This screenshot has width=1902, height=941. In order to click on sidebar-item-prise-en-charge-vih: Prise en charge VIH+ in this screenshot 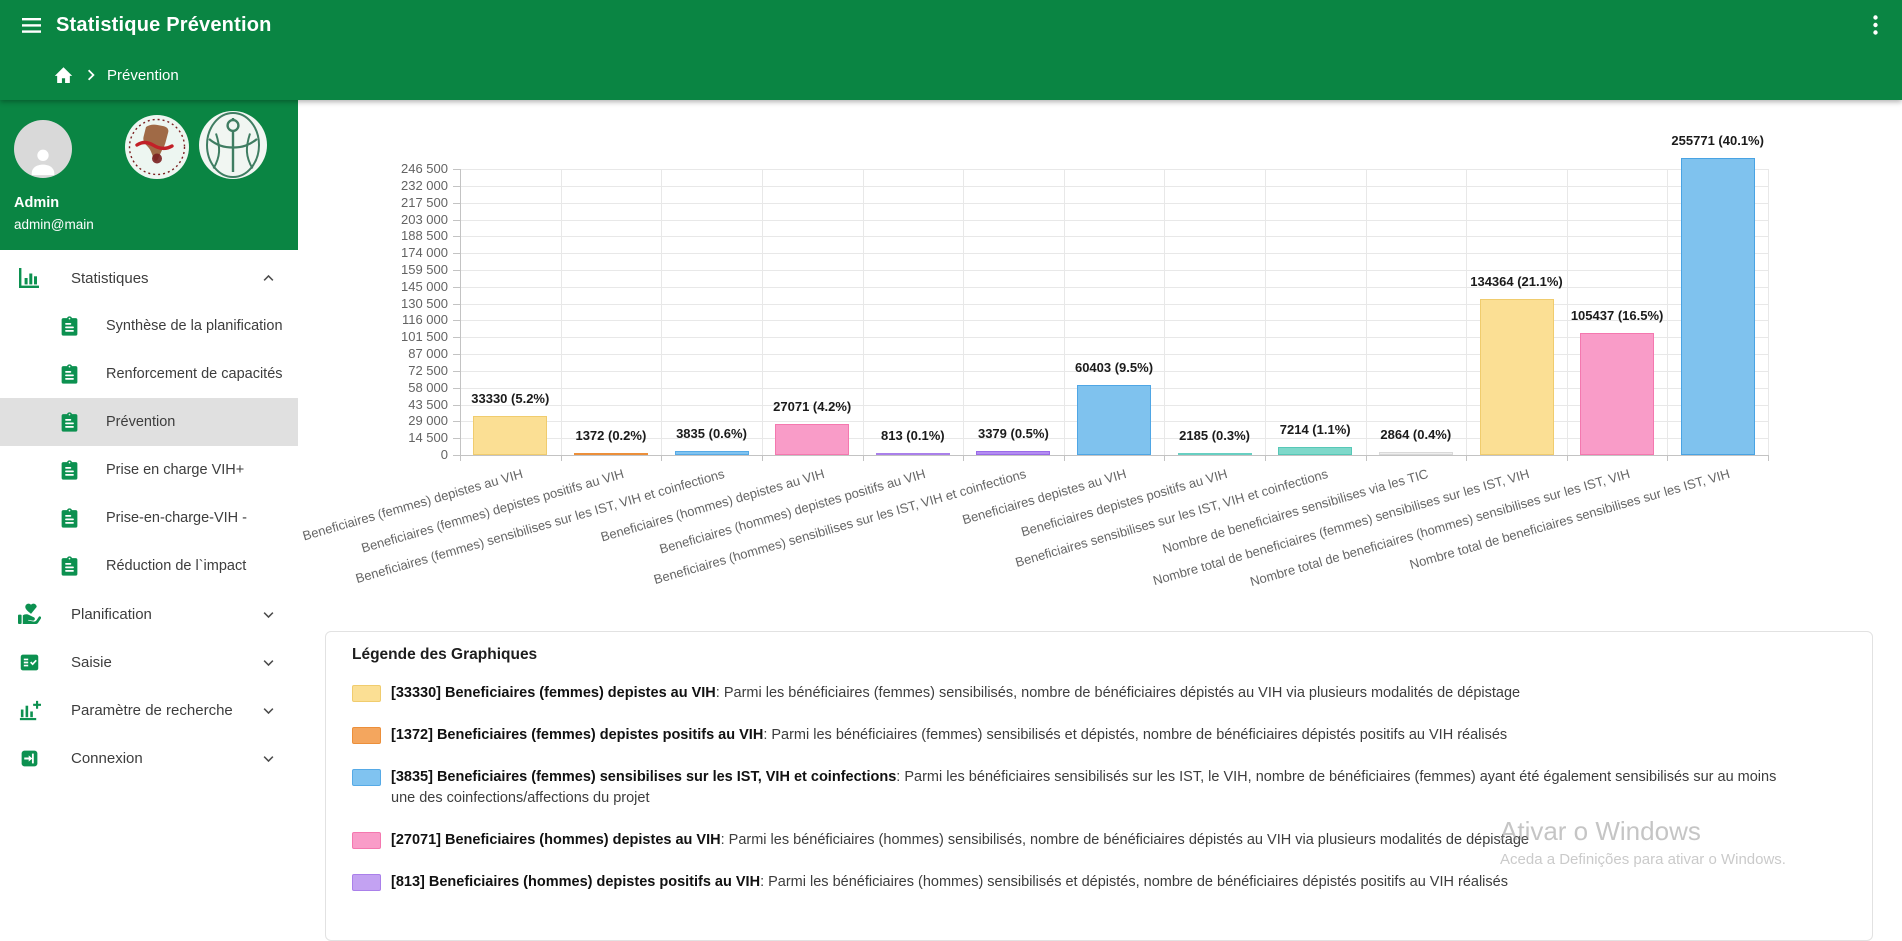, I will do `click(149, 470)`.